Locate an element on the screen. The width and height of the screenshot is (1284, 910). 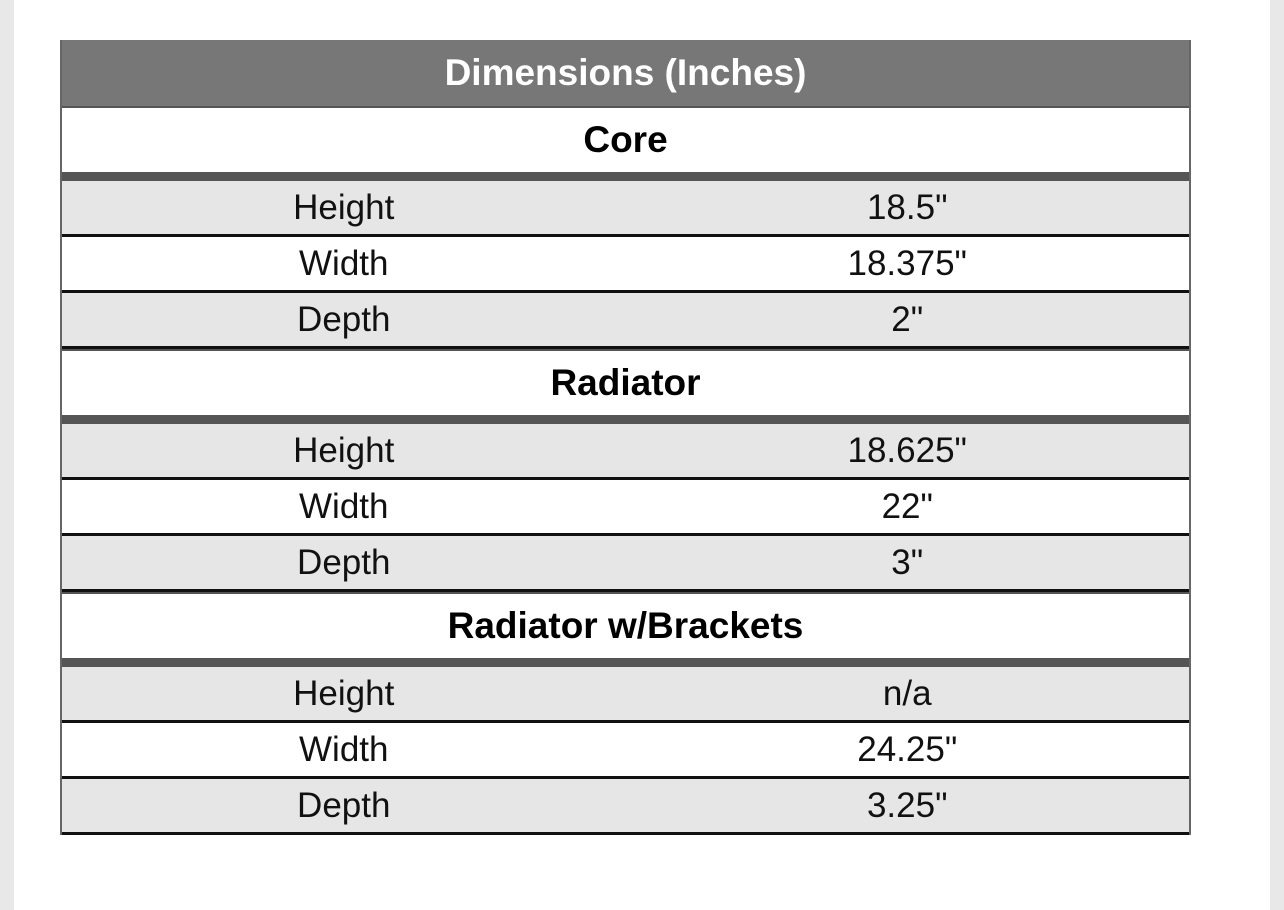
table-row: Height 18.5" is located at coordinates (625, 209).